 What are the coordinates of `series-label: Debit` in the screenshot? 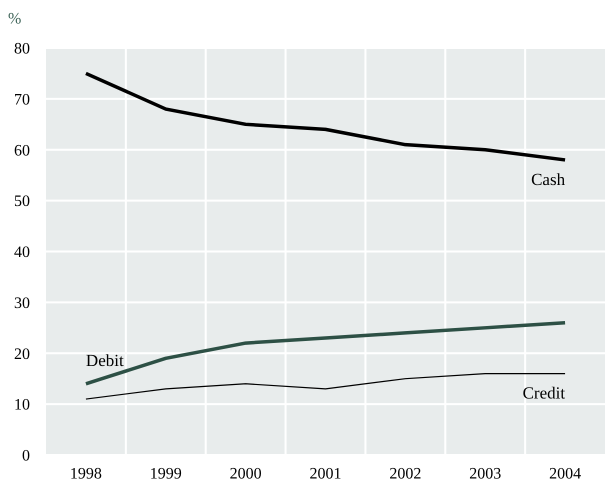 It's located at (105, 360).